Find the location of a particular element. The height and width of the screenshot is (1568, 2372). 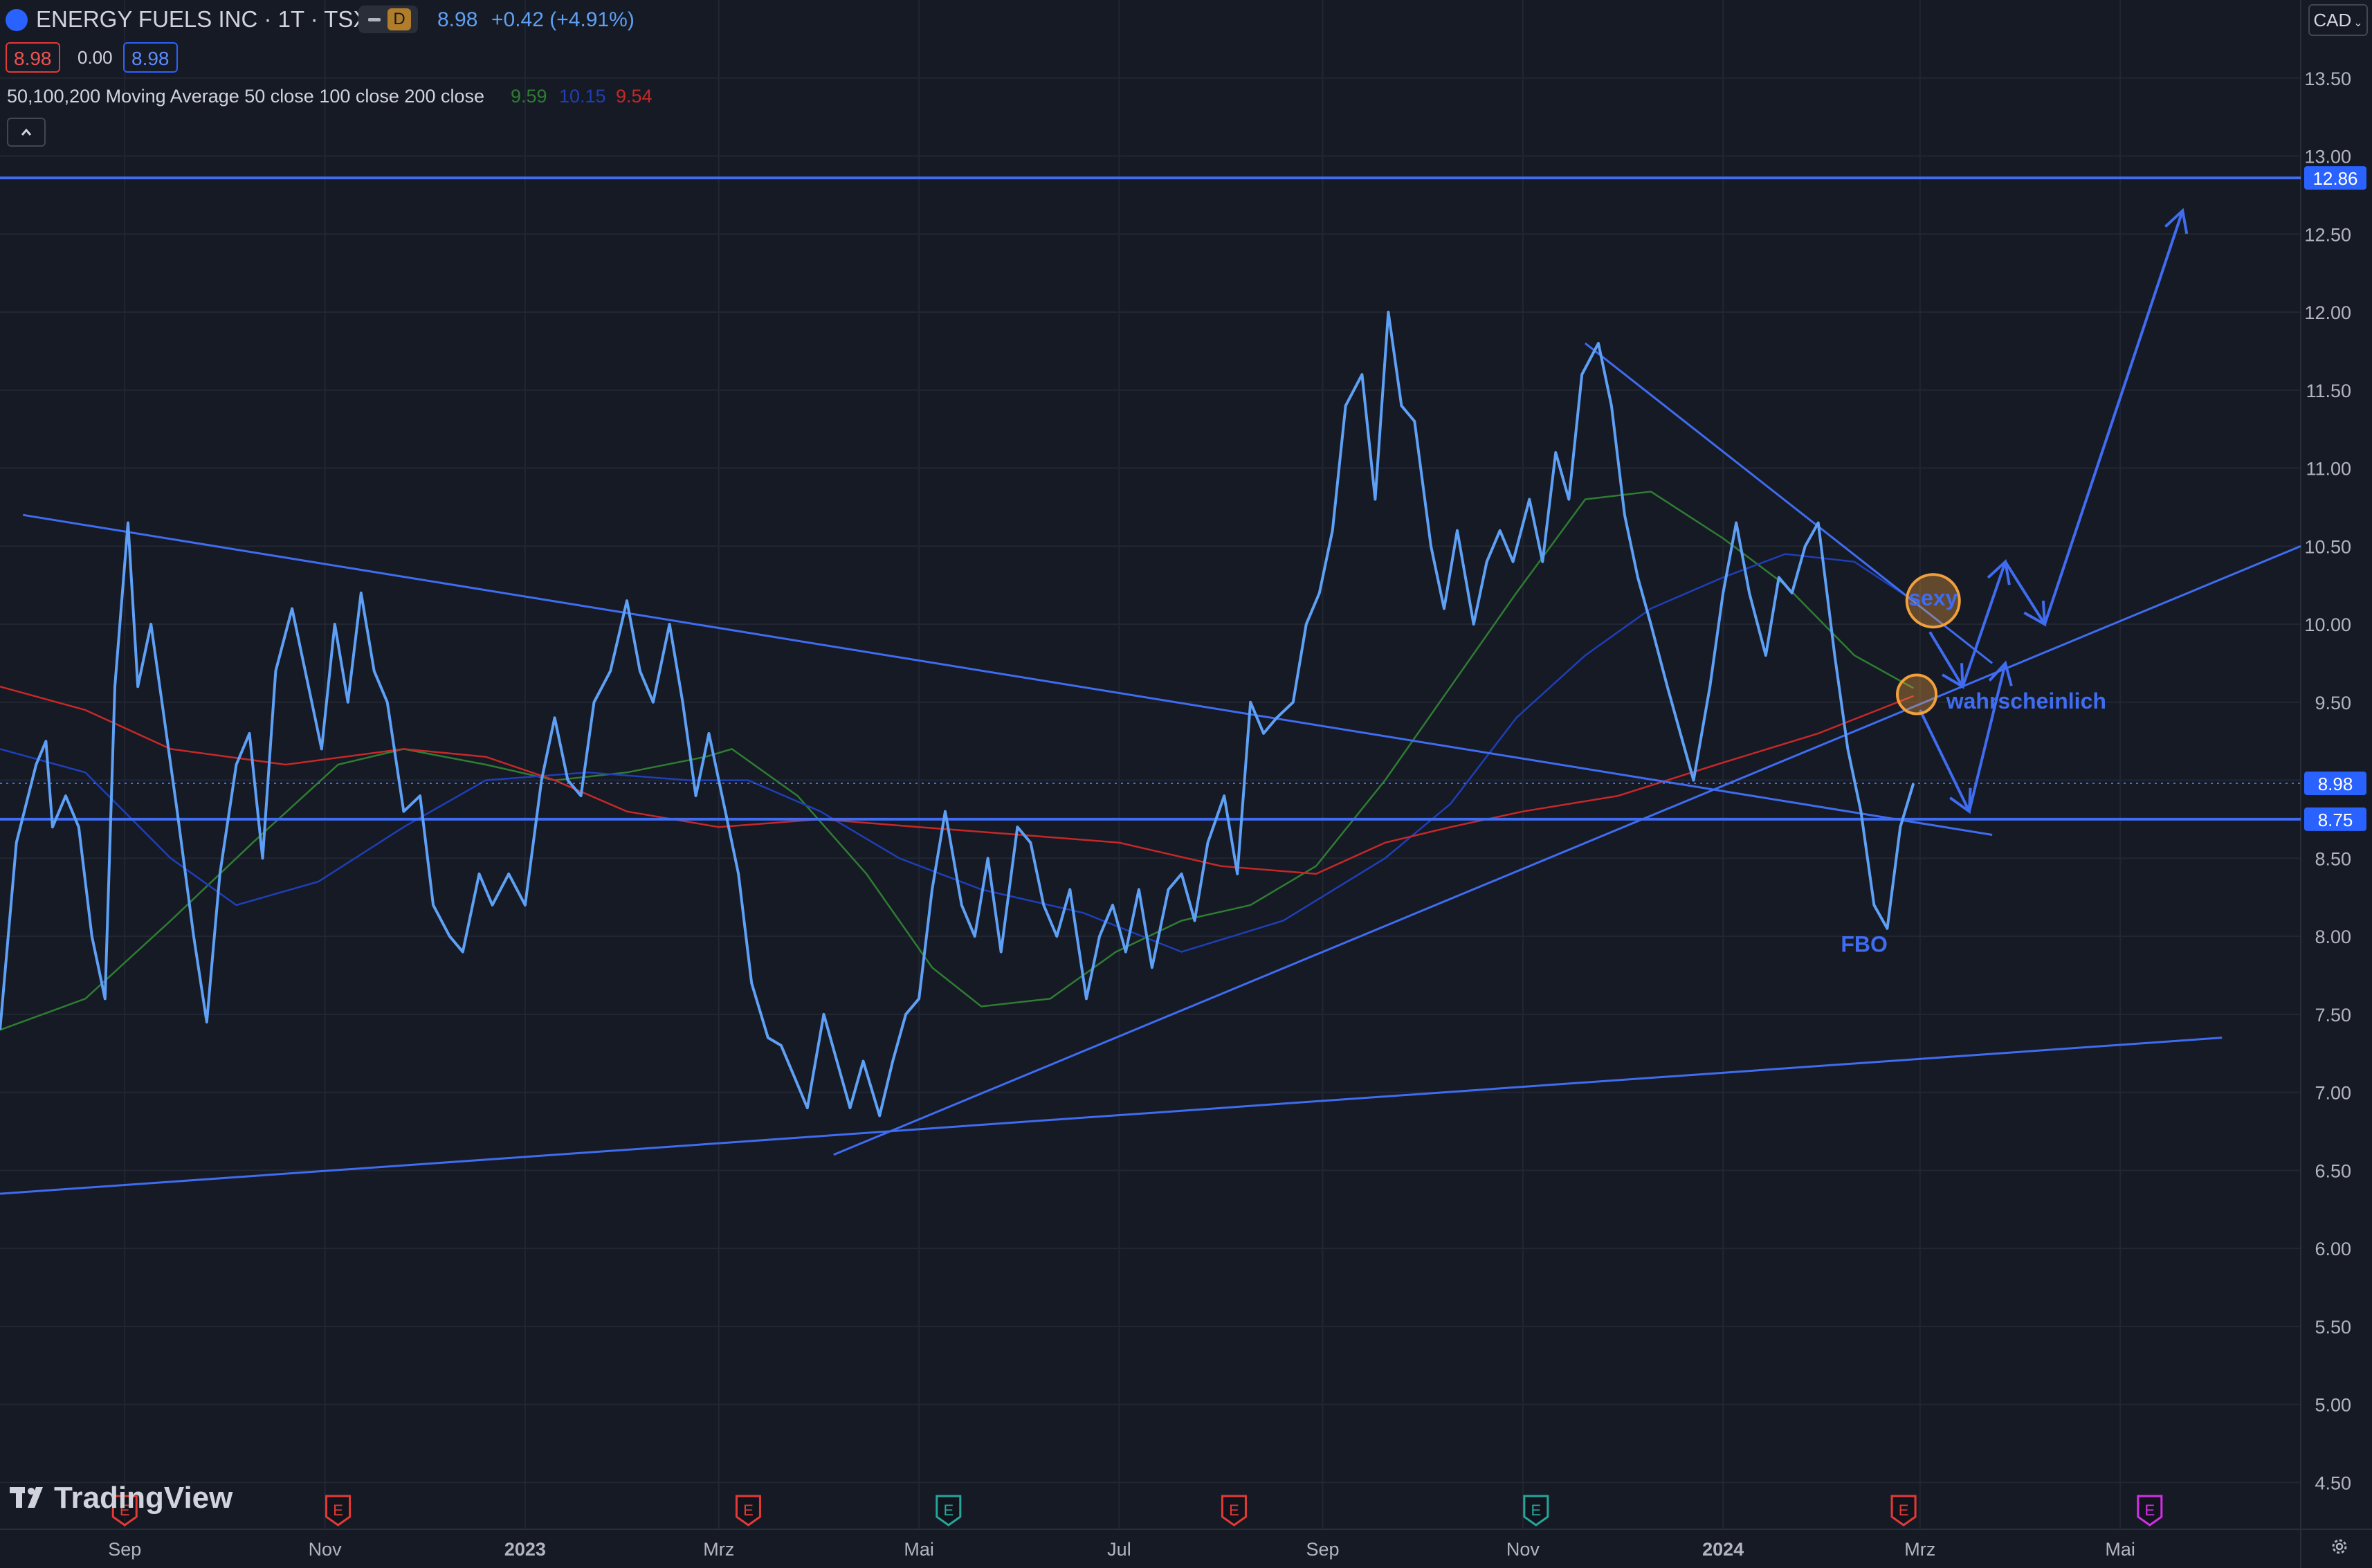

y-tick-label: 4.50 is located at coordinates (2333, 1483).